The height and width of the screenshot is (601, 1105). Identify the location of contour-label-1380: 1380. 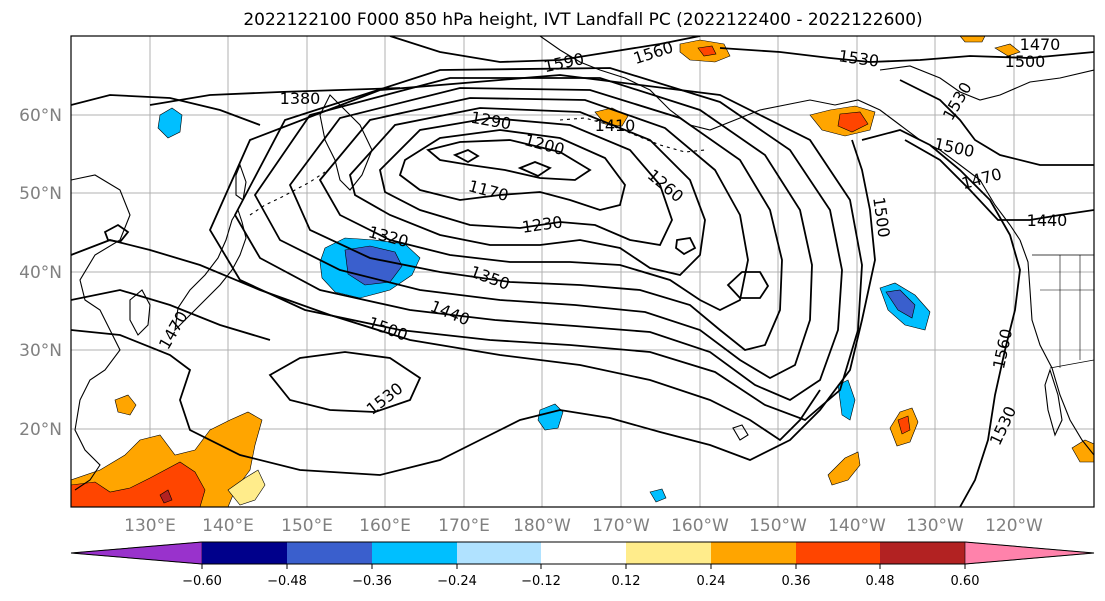
(300, 98).